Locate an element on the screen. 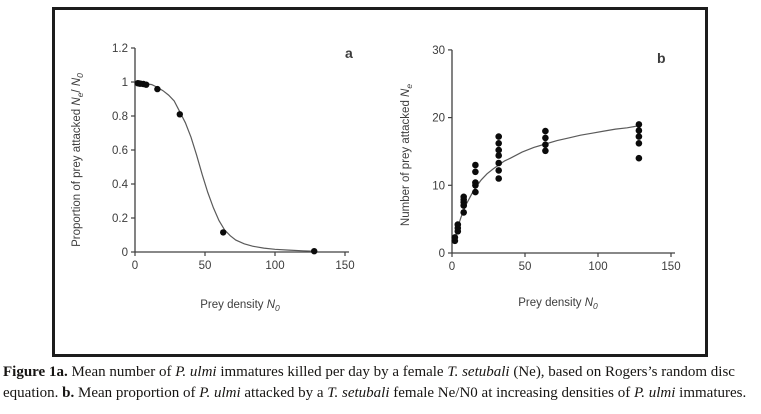 The height and width of the screenshot is (414, 761). y-tick-label: 0.2 is located at coordinates (120, 219).